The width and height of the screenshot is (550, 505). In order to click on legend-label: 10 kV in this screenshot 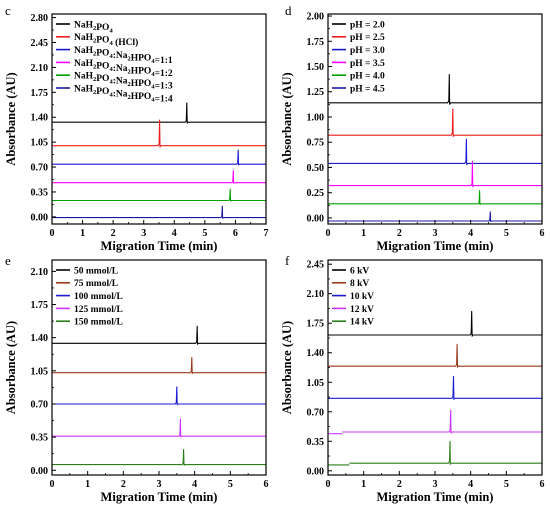, I will do `click(362, 297)`.